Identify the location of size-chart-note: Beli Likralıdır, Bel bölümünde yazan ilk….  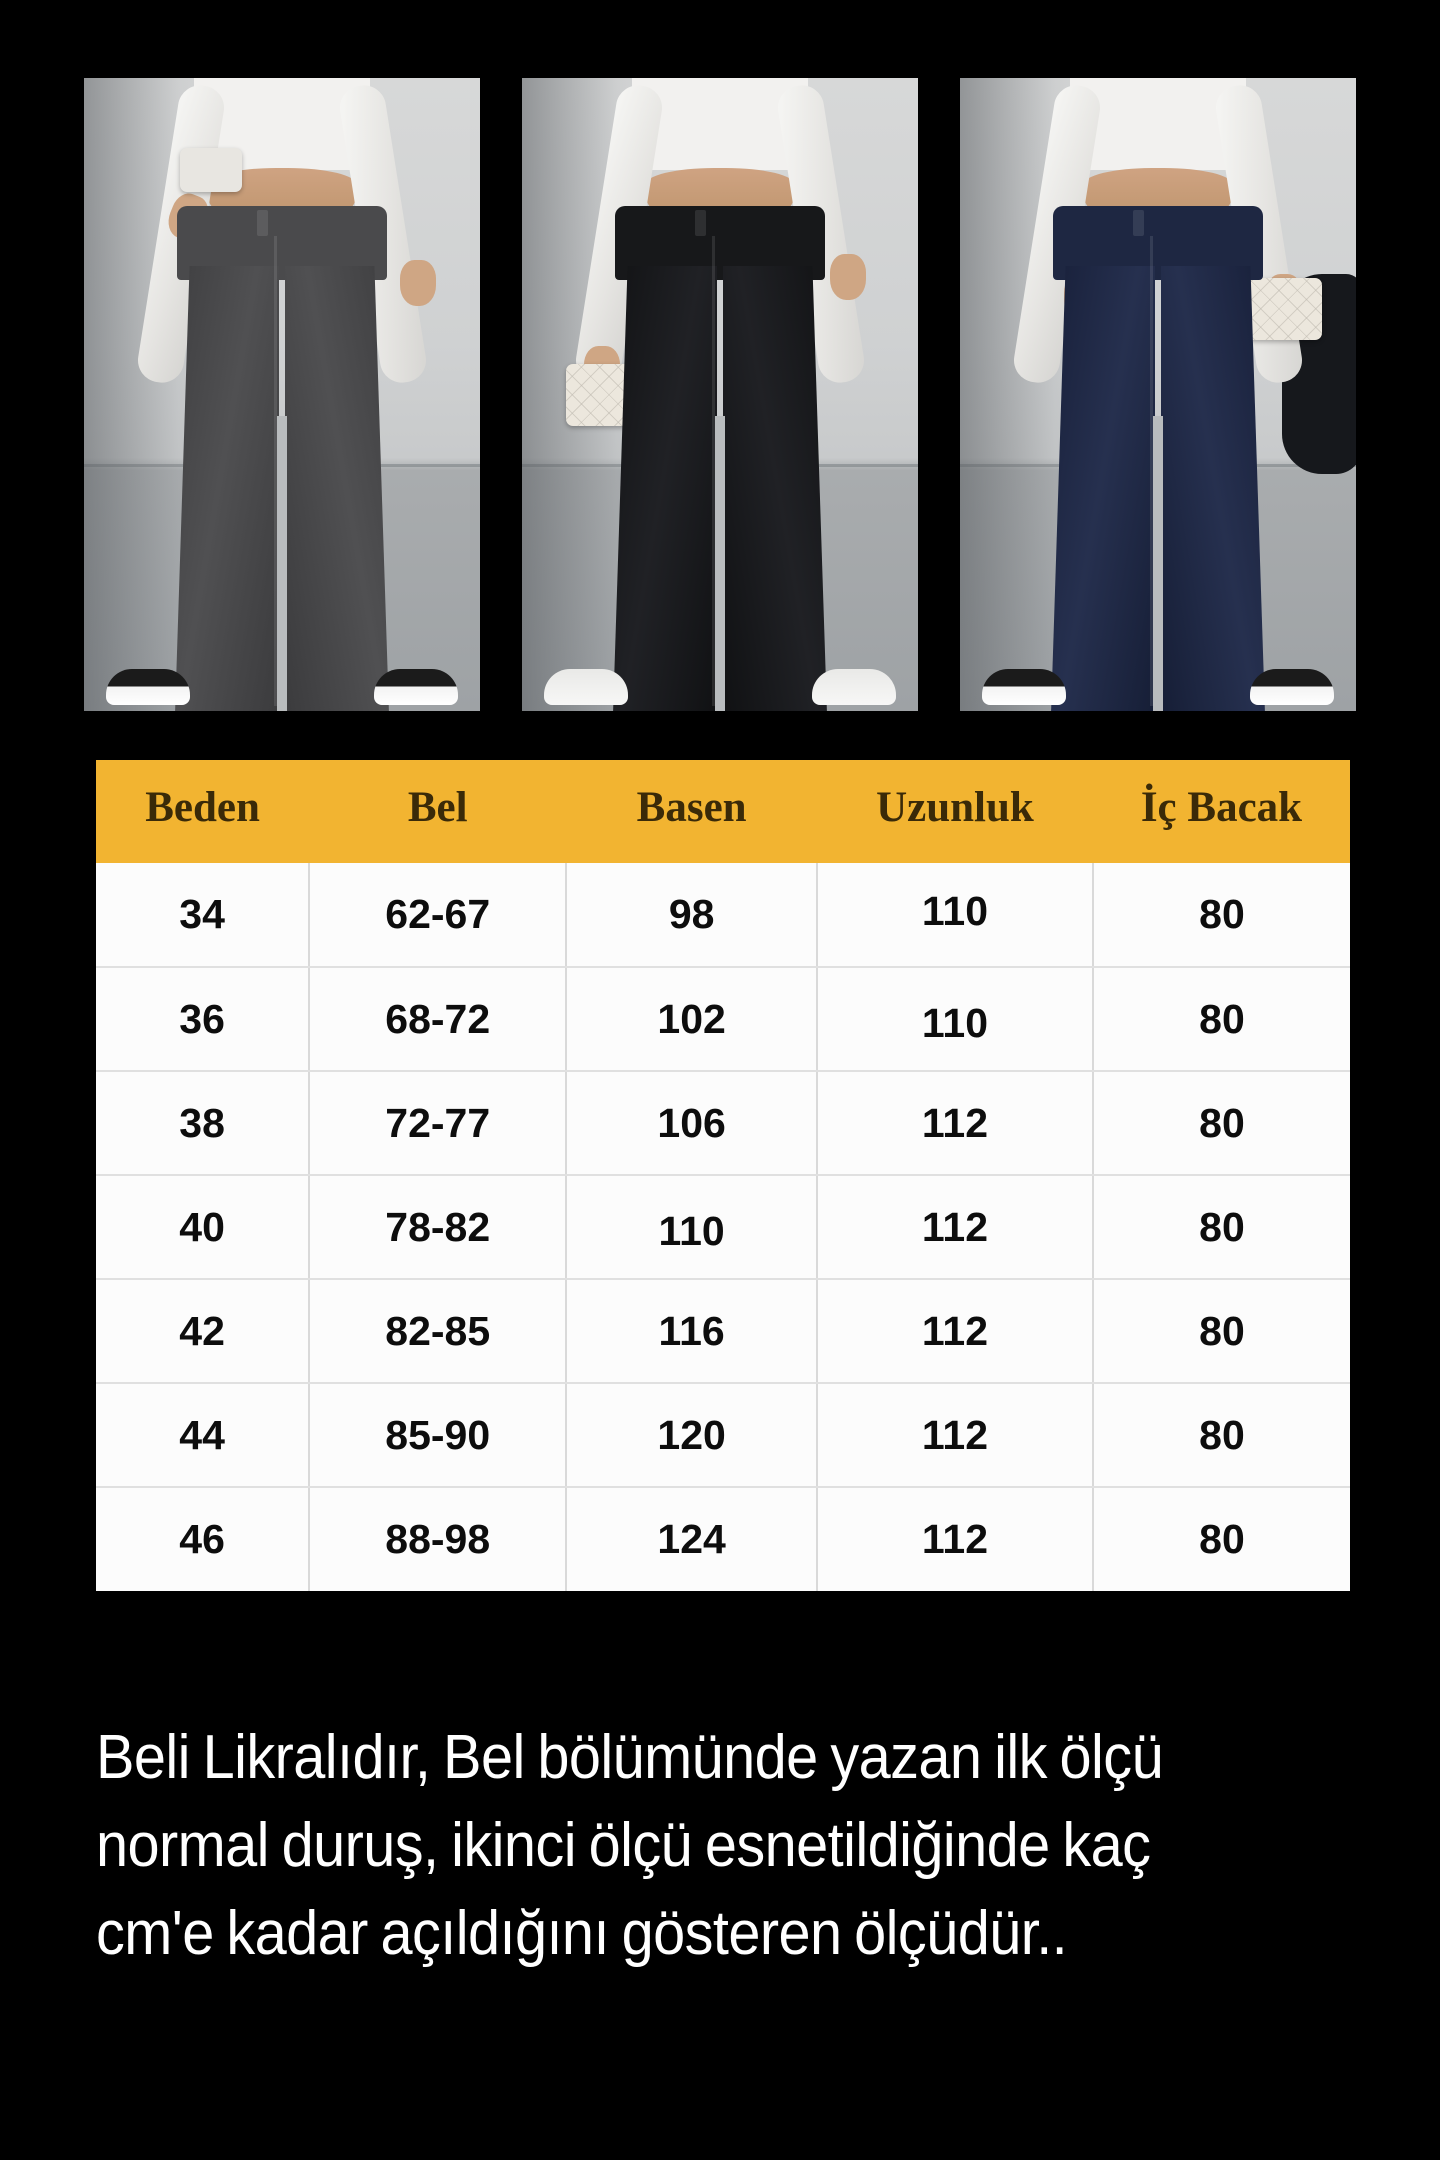
(630, 1846).